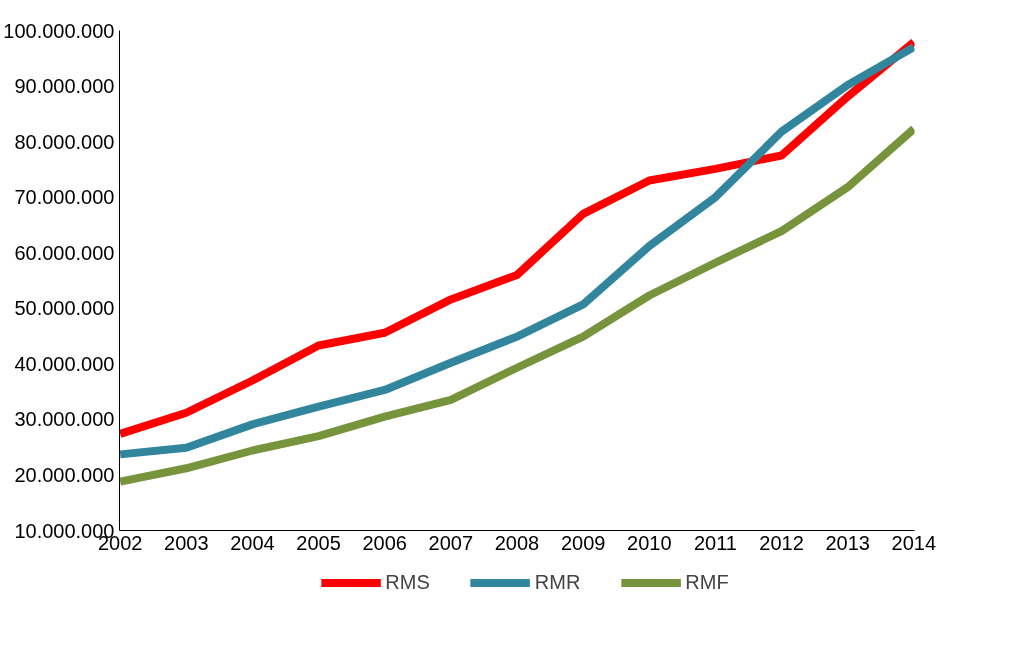 Image resolution: width=1019 pixels, height=664 pixels. What do you see at coordinates (64, 141) in the screenshot?
I see `y-tick-label: 80.000.000` at bounding box center [64, 141].